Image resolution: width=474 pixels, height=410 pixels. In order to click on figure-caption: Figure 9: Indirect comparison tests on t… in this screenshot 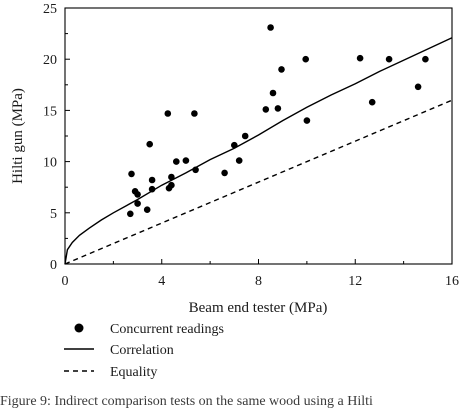, I will do `click(186, 401)`.